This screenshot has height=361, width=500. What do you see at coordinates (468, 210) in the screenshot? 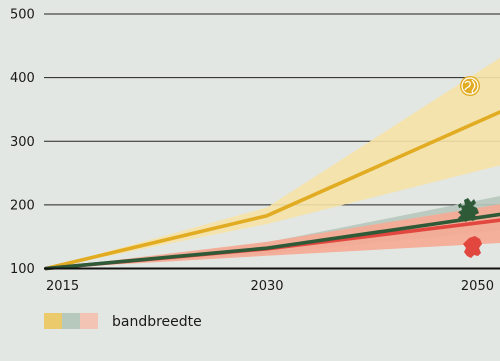
I see `europe-map-icon` at bounding box center [468, 210].